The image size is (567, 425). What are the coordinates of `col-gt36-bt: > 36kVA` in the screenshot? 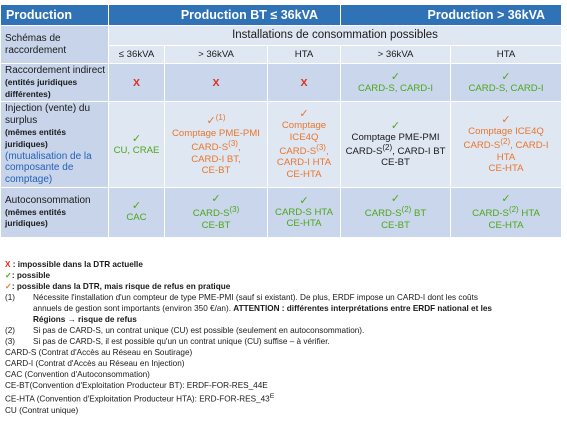 It's located at (216, 54).